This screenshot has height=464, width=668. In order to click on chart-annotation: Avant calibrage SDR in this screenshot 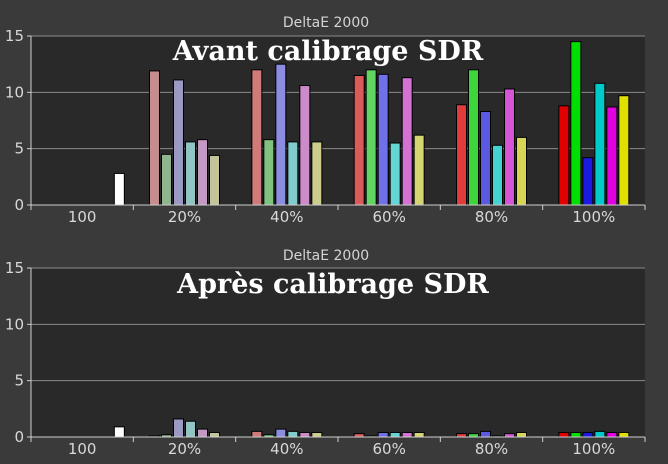, I will do `click(328, 51)`.